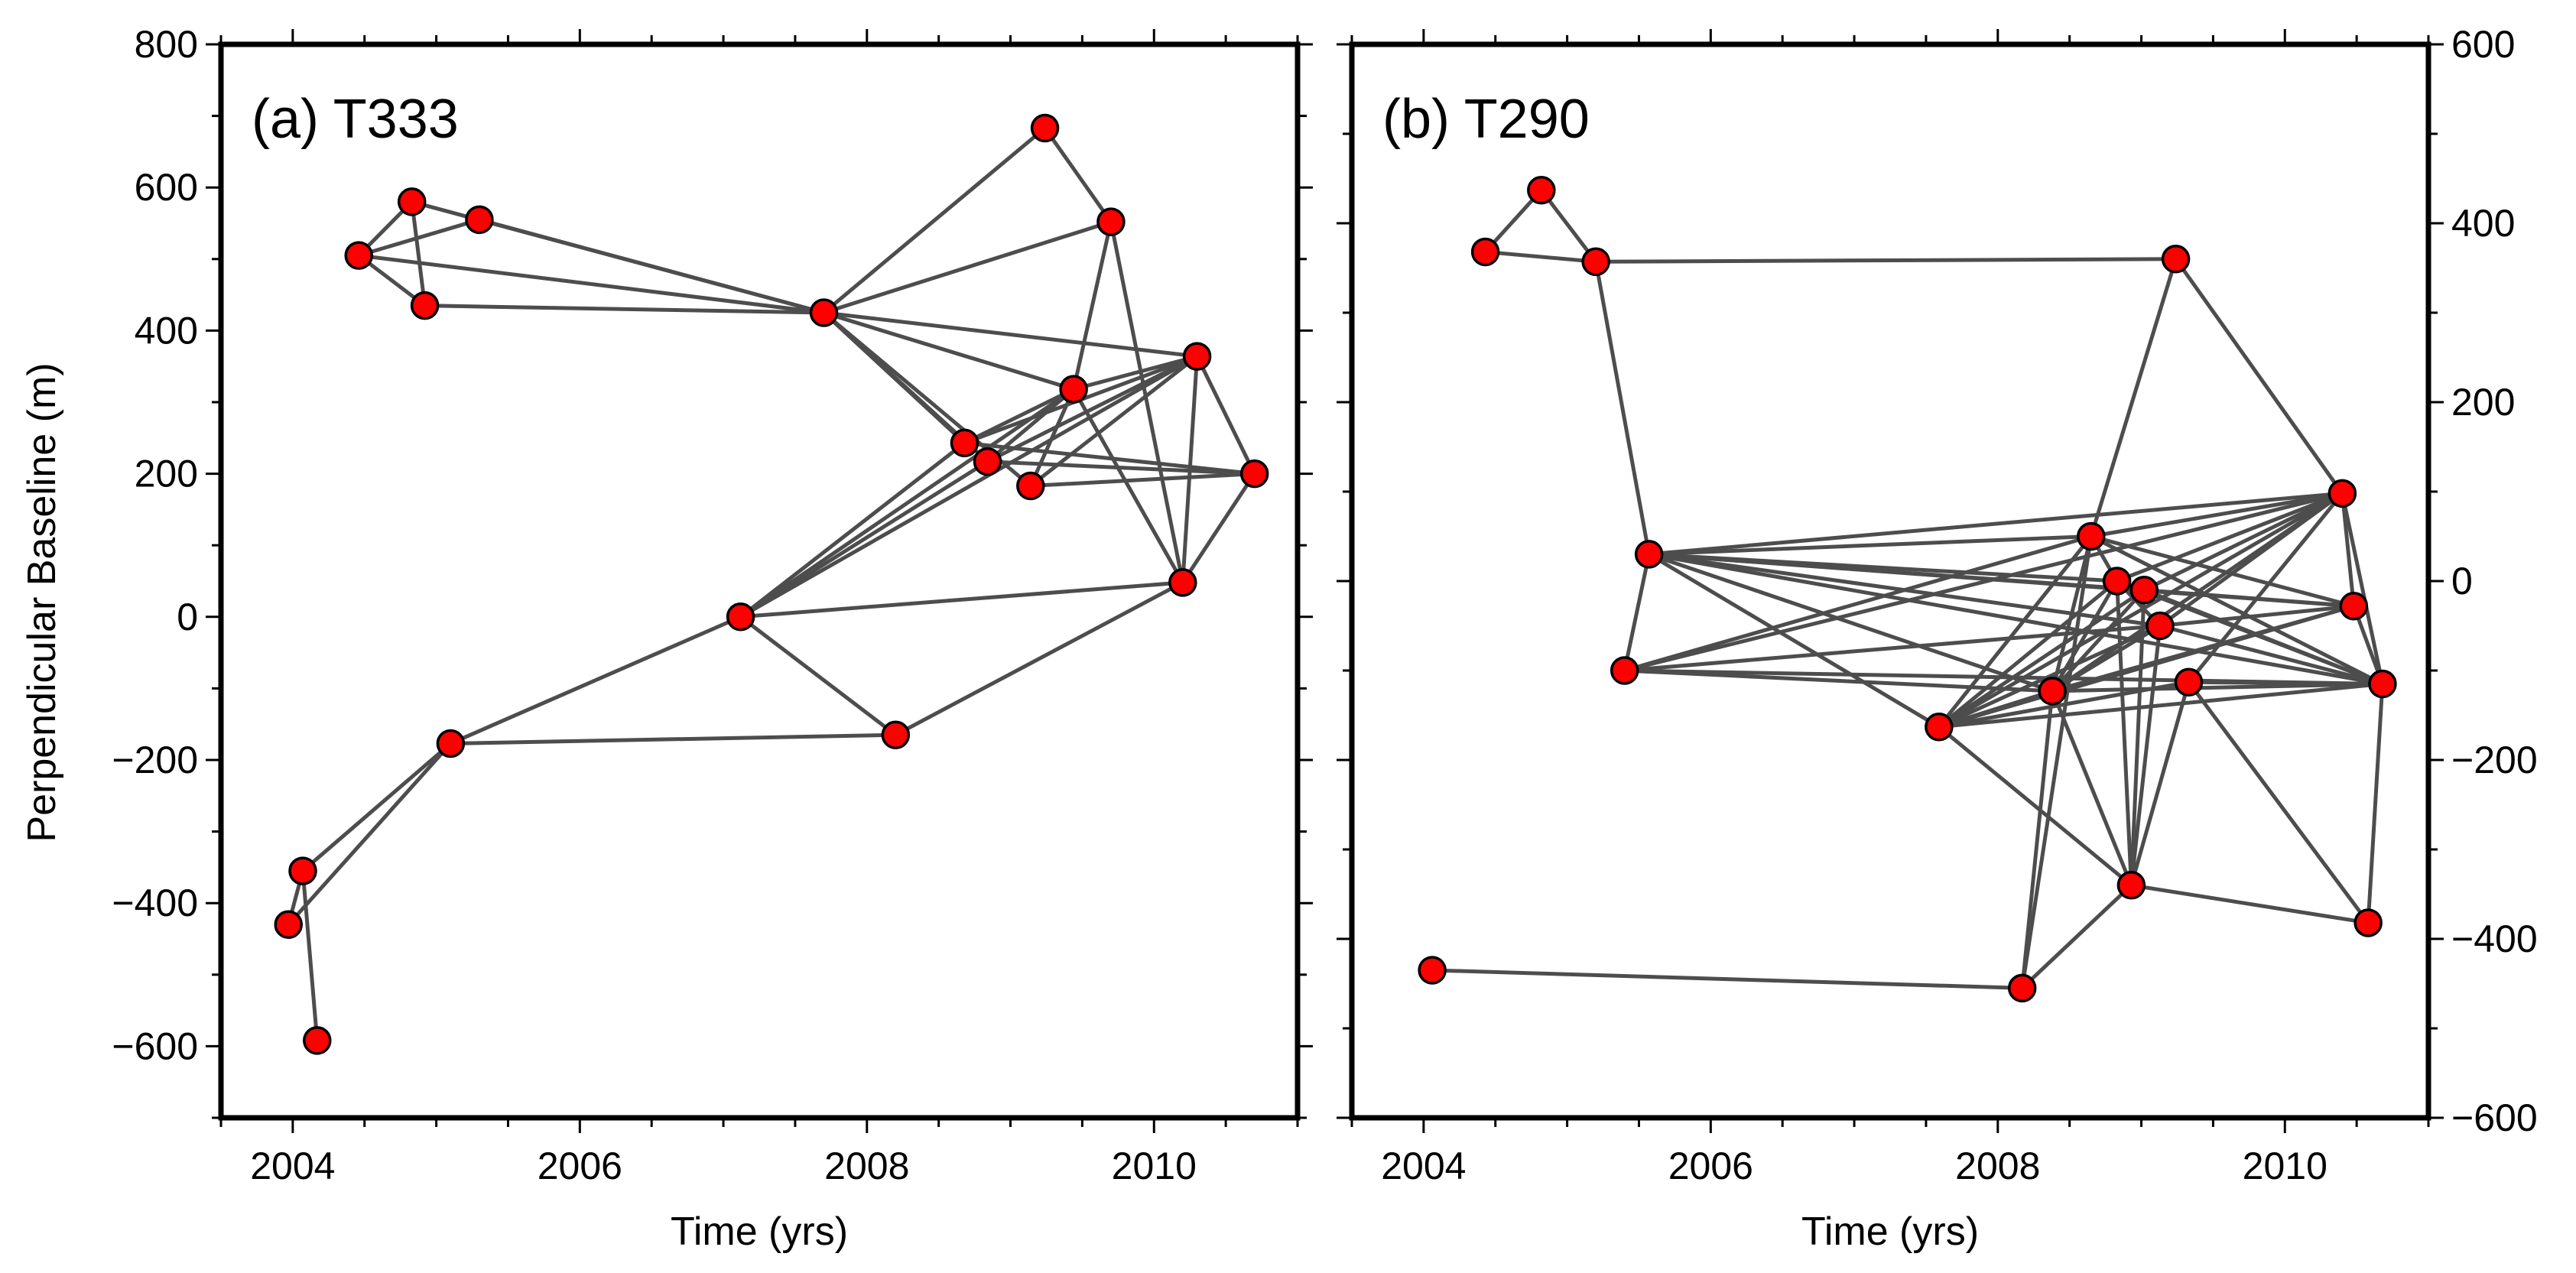 Image resolution: width=2576 pixels, height=1273 pixels. I want to click on panel-b-ytick-label: 0, so click(2462, 581).